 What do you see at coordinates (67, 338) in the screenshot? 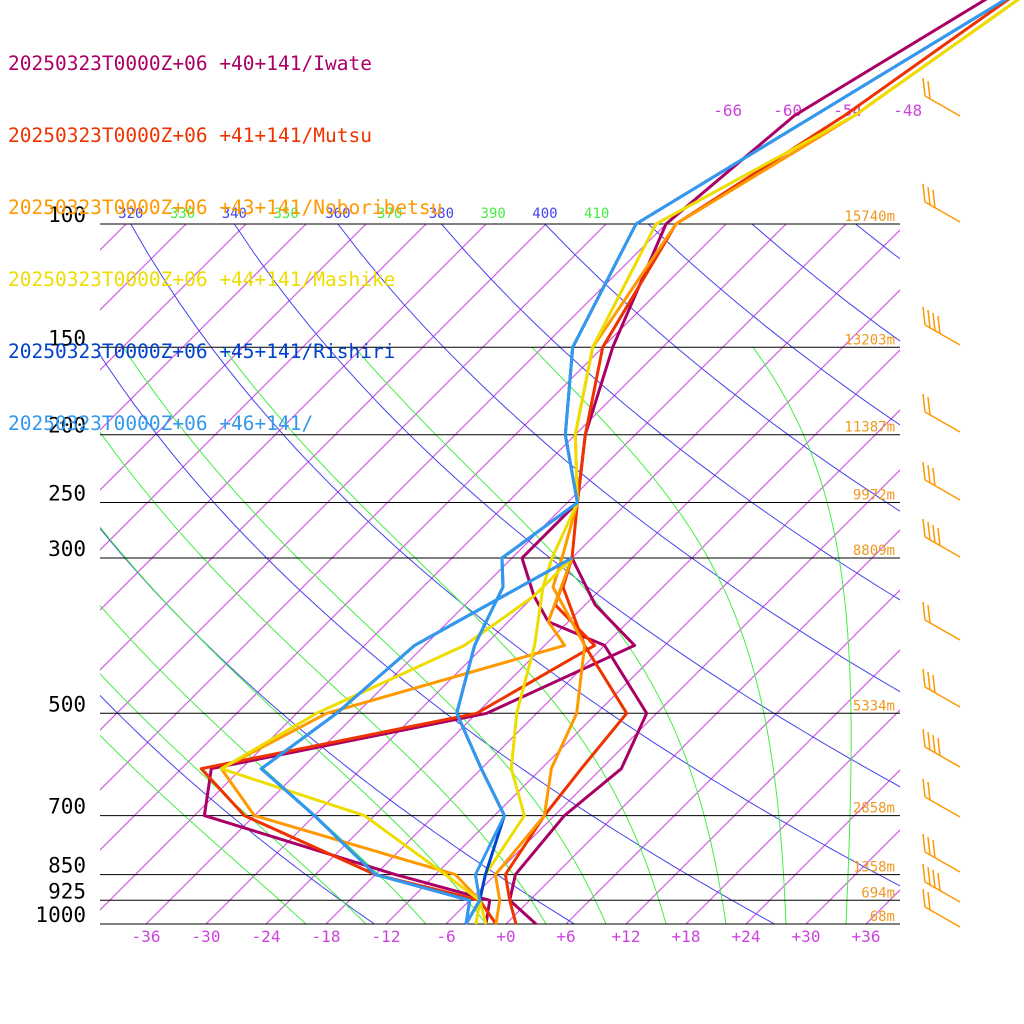
I see `pressure-label: 150` at bounding box center [67, 338].